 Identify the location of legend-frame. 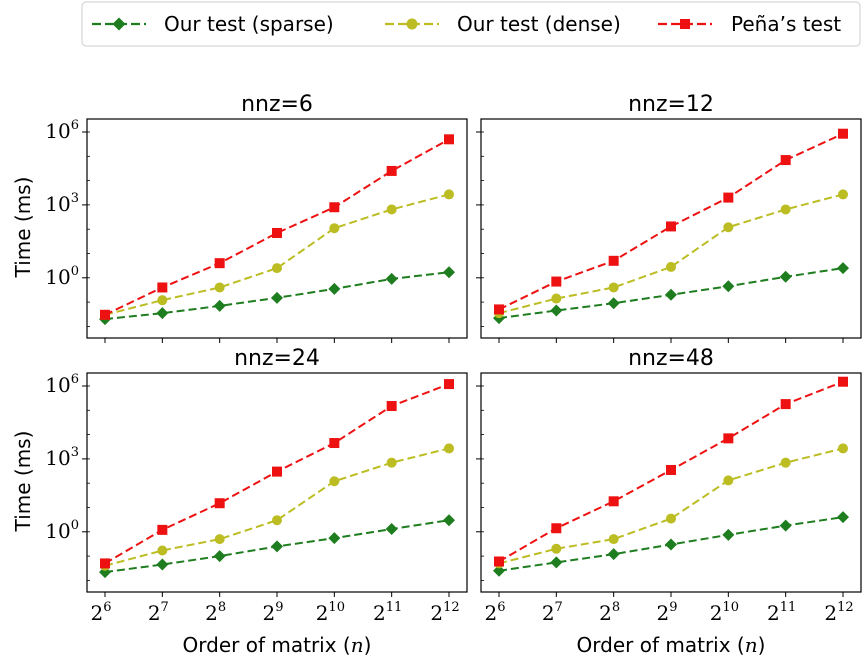
(471, 24).